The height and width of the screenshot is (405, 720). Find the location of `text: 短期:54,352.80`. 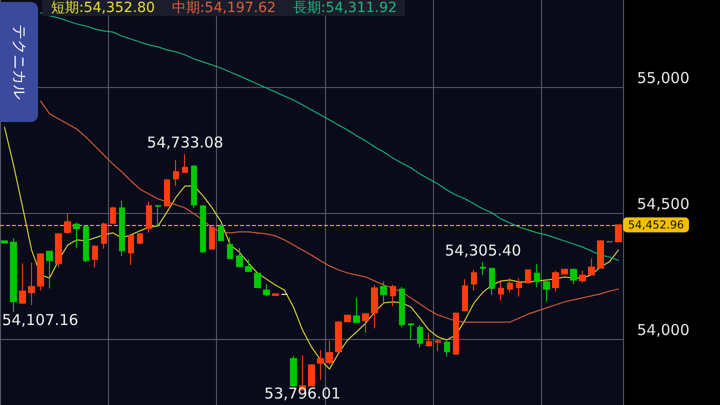

text: 短期:54,352.80 is located at coordinates (103, 8).